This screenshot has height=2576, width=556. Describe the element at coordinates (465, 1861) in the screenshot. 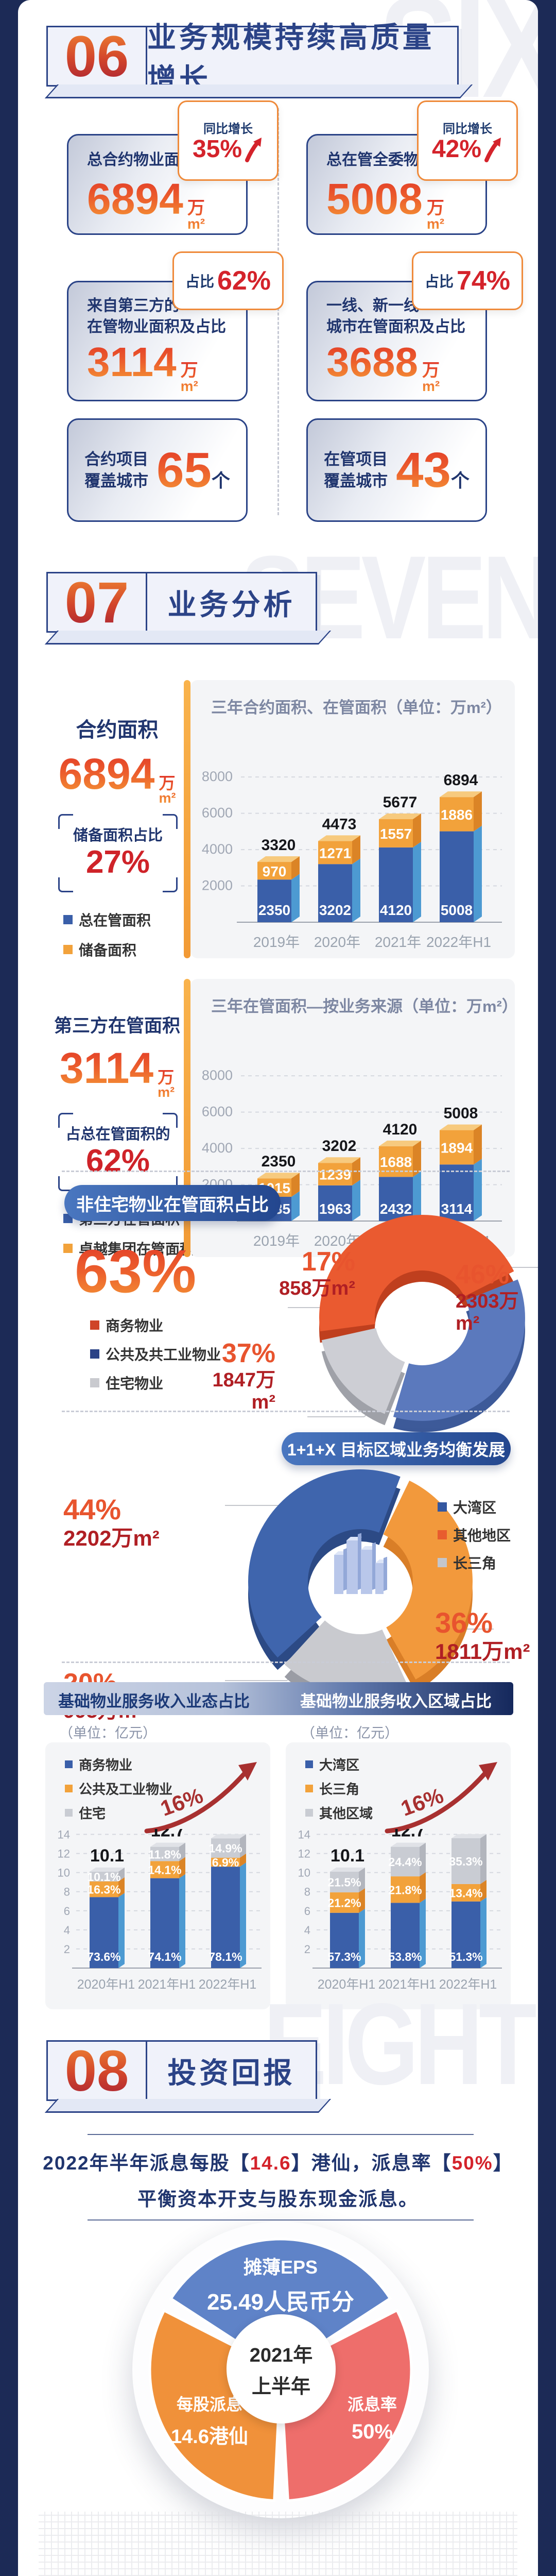

I see `svg-text: 35.3%` at that location.